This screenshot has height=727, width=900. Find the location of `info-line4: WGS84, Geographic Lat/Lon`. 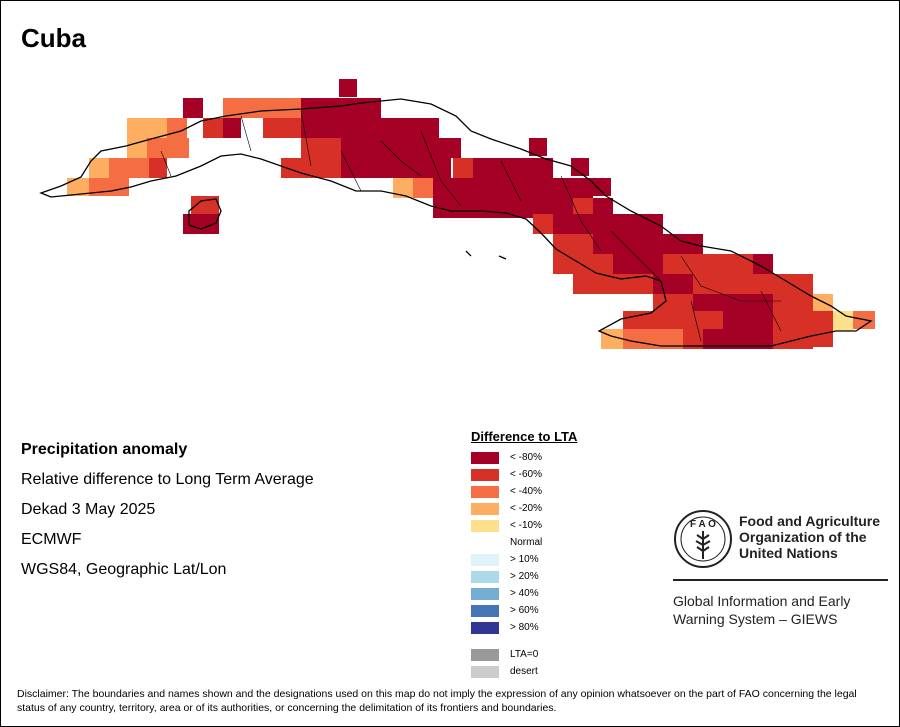

info-line4: WGS84, Geographic Lat/Lon is located at coordinates (124, 569).